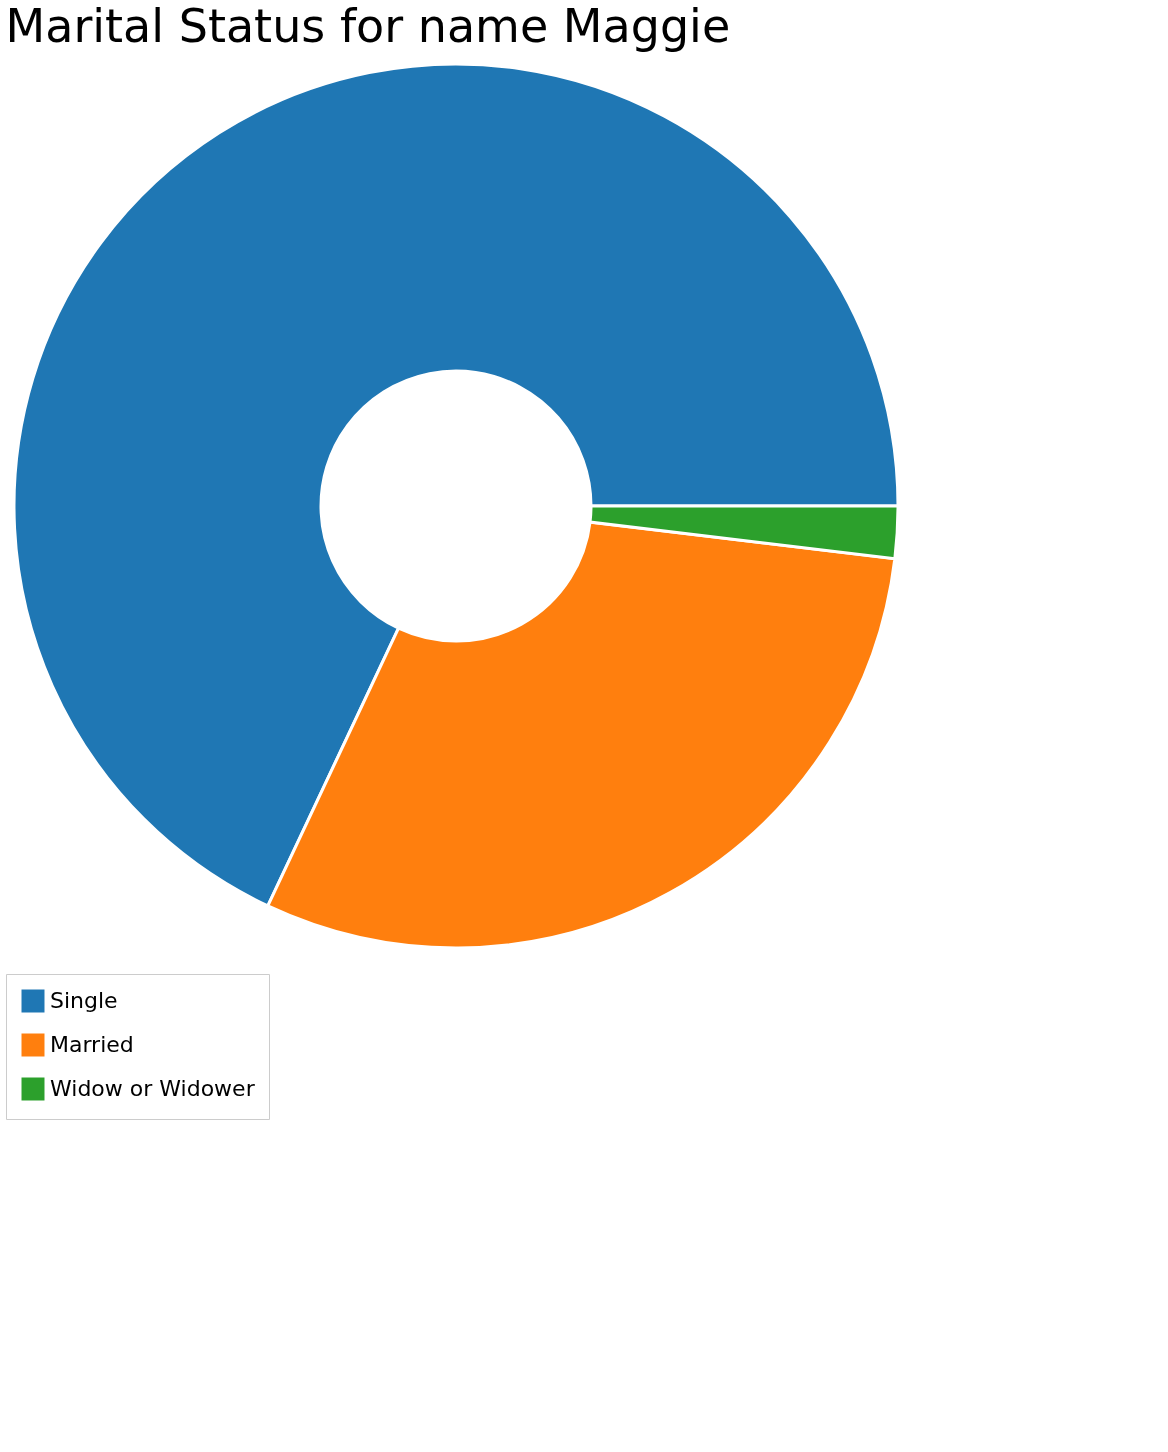 This screenshot has height=1452, width=1168. I want to click on legend-label: Married, so click(92, 1044).